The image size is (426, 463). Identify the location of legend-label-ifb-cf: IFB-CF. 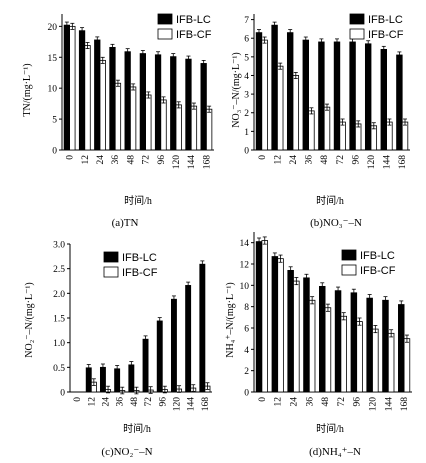
(378, 271).